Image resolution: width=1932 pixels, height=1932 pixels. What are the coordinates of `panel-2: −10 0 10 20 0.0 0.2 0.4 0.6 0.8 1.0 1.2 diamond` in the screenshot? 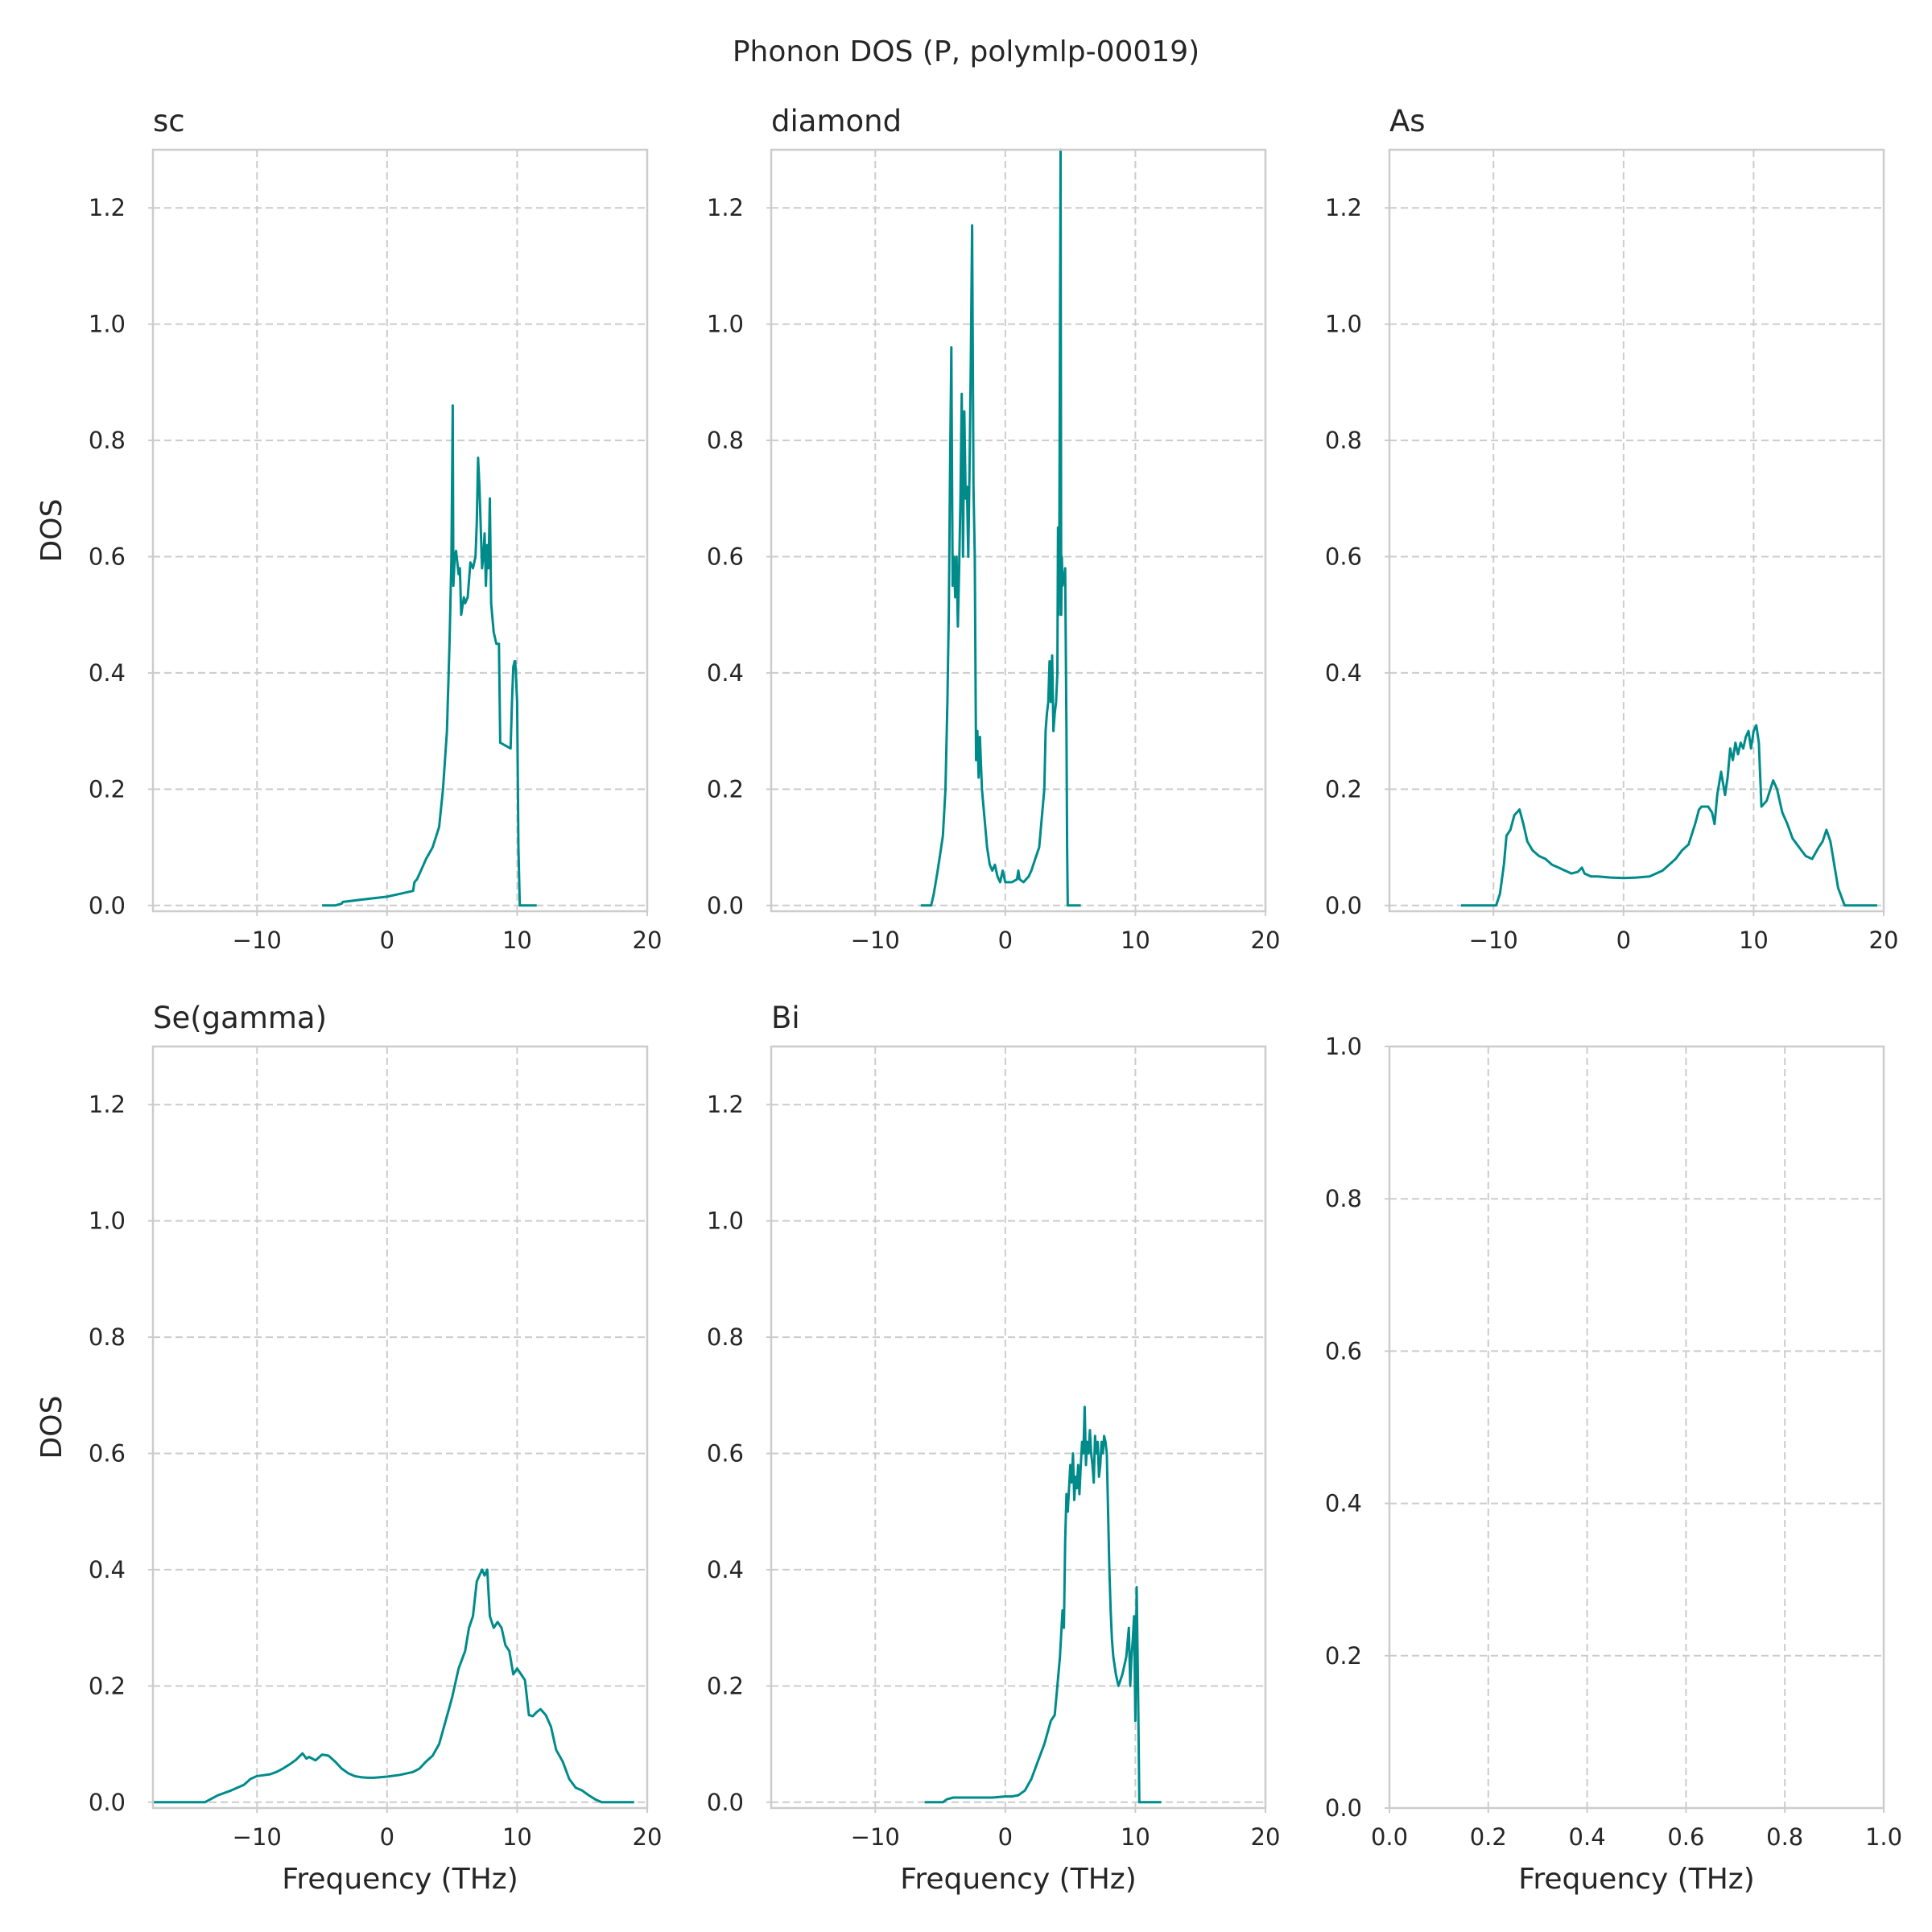 It's located at (994, 529).